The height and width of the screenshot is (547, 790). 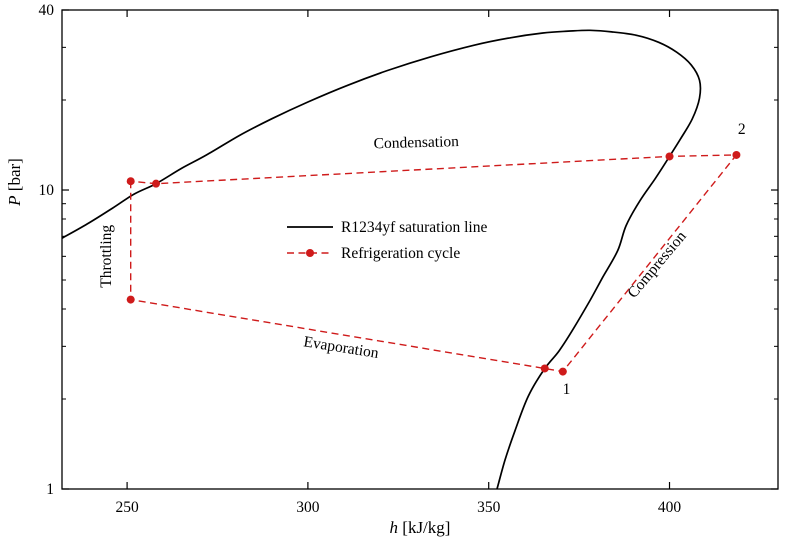 I want to click on x-tick-label: 350, so click(x=489, y=507).